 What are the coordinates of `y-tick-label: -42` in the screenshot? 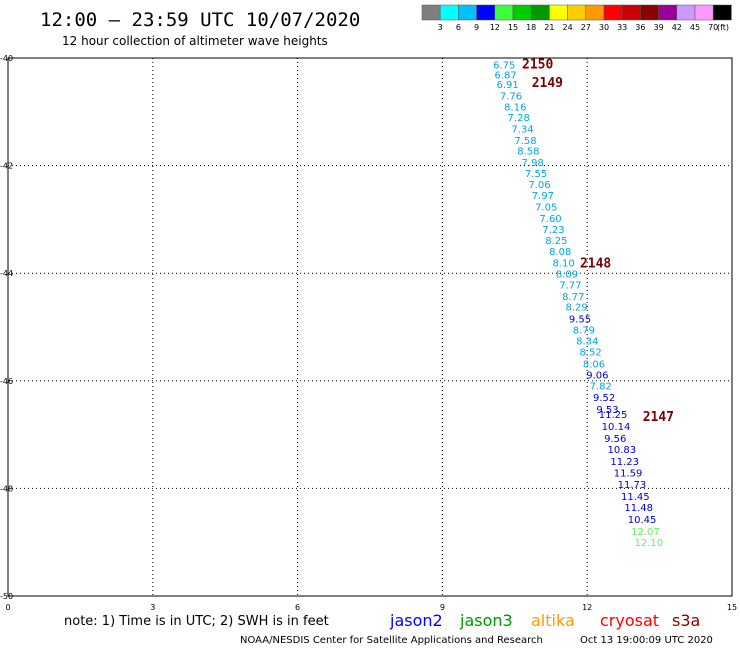 It's located at (6, 166).